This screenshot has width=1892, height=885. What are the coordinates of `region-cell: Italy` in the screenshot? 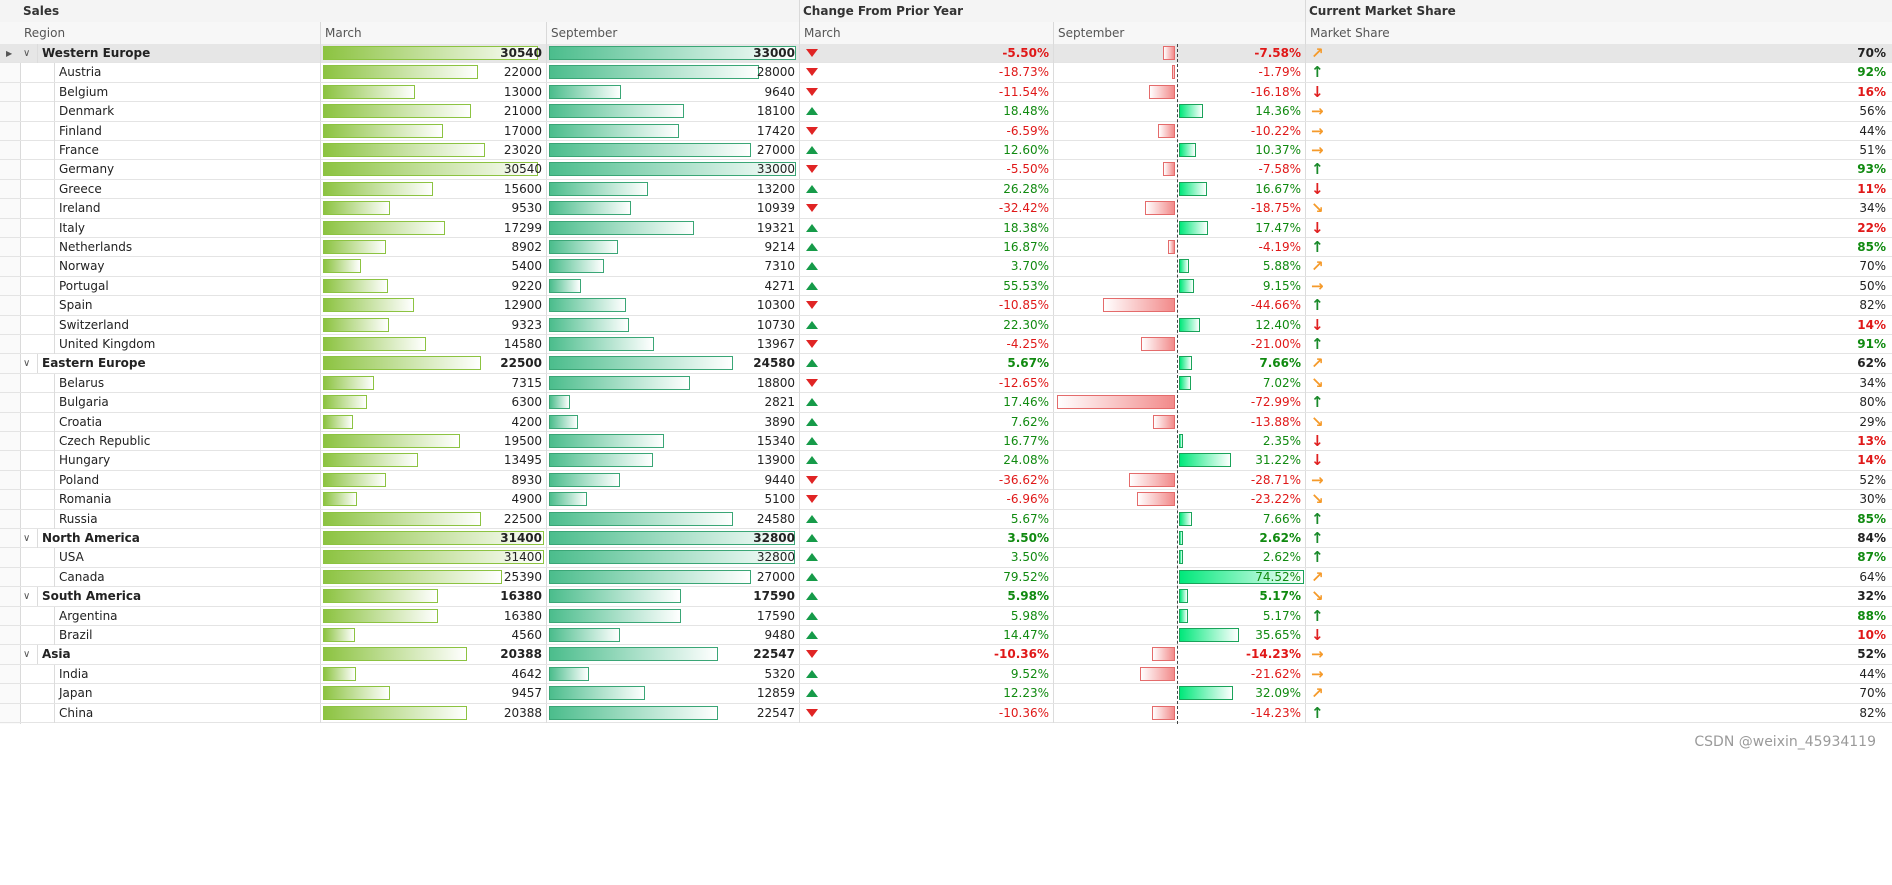 It's located at (187, 228).